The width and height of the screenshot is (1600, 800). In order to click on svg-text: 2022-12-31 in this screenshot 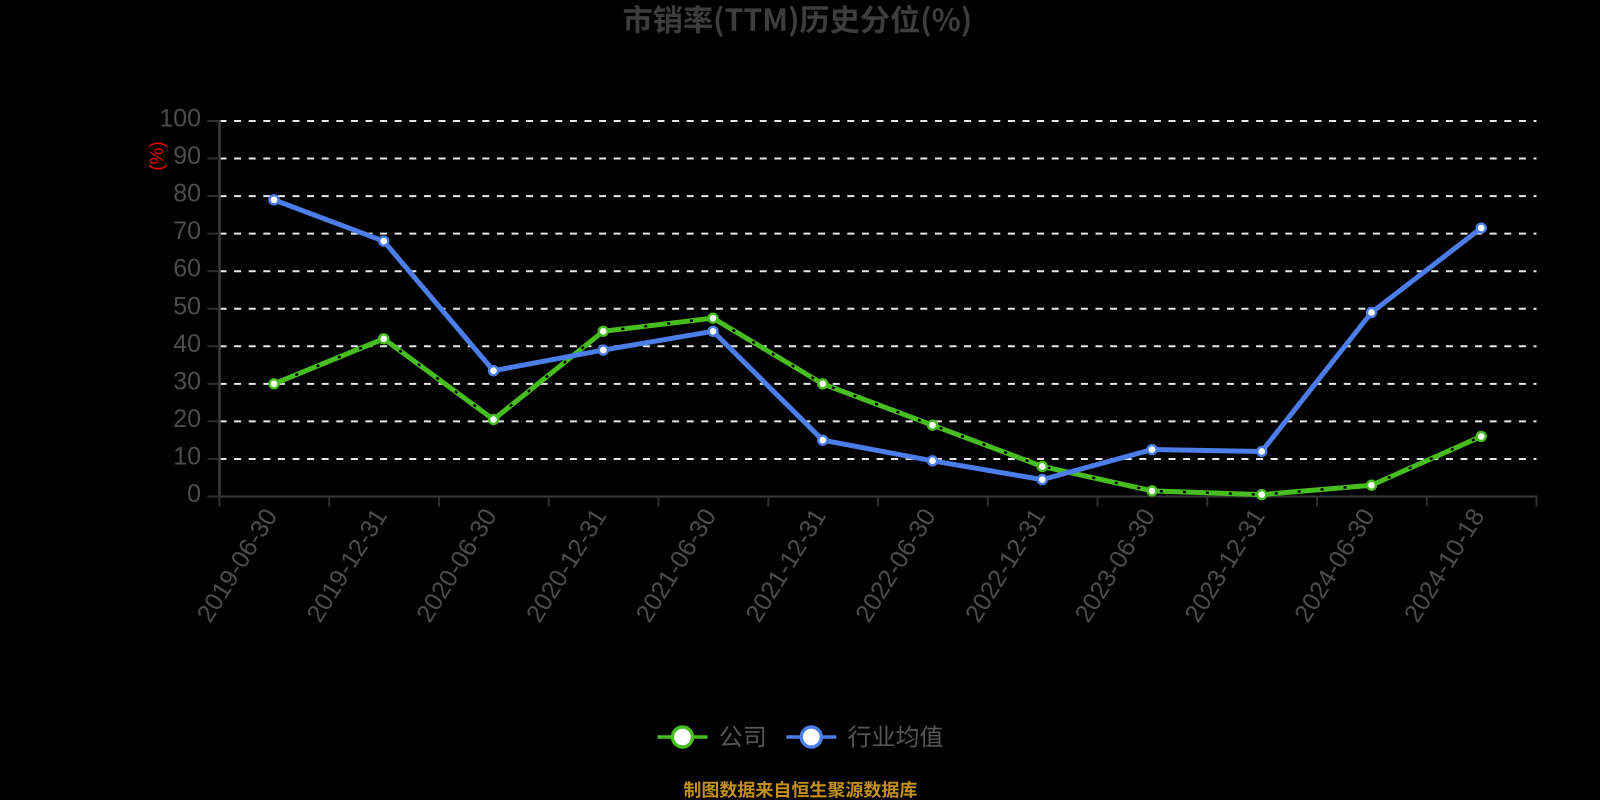, I will do `click(1006, 565)`.